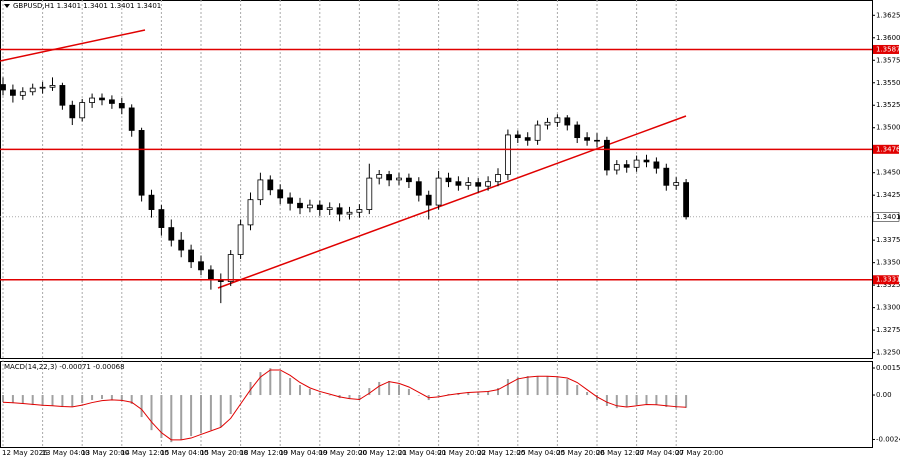 This screenshot has width=900, height=460. I want to click on y-tick-label: 0.00151, so click(888, 368).